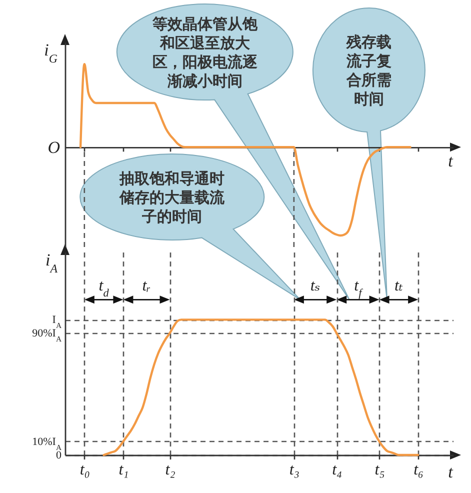 This screenshot has width=471, height=493. Describe the element at coordinates (294, 470) in the screenshot. I see `x-tick-label: t₃` at that location.